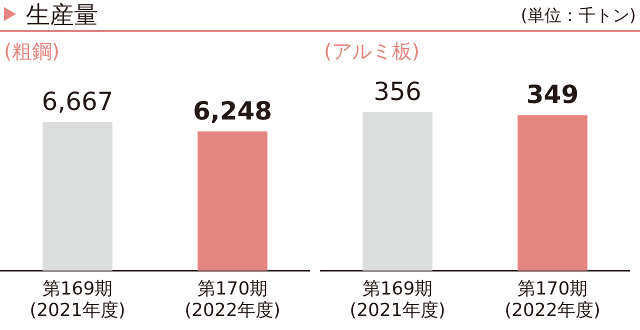 The height and width of the screenshot is (330, 640). Describe the element at coordinates (32, 51) in the screenshot. I see `chart-subtitle: (粗鋼)` at that location.